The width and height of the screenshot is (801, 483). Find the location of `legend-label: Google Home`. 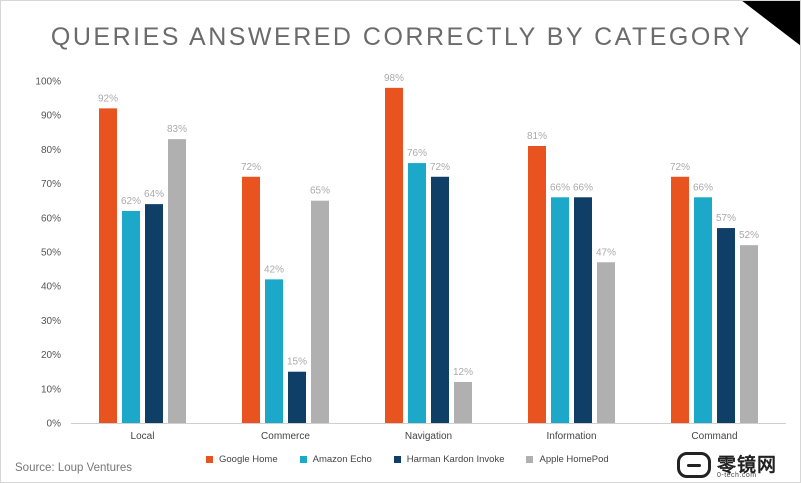

legend-label: Google Home is located at coordinates (248, 459).